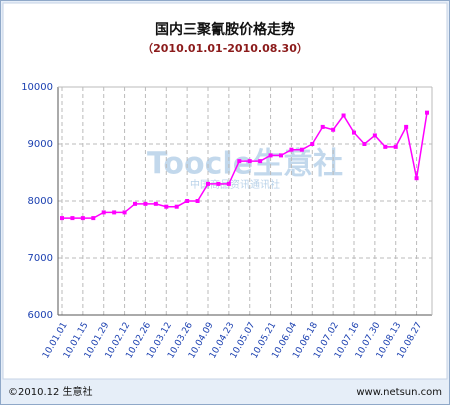 This screenshot has width=450, height=405. What do you see at coordinates (40, 315) in the screenshot?
I see `y-tick-label: 6000` at bounding box center [40, 315].